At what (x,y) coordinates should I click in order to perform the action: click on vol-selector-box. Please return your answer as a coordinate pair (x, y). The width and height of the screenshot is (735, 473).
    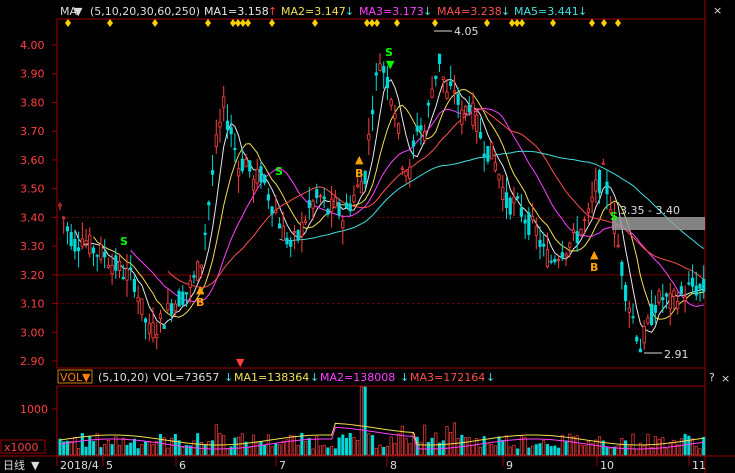
    Looking at the image, I should click on (75, 376).